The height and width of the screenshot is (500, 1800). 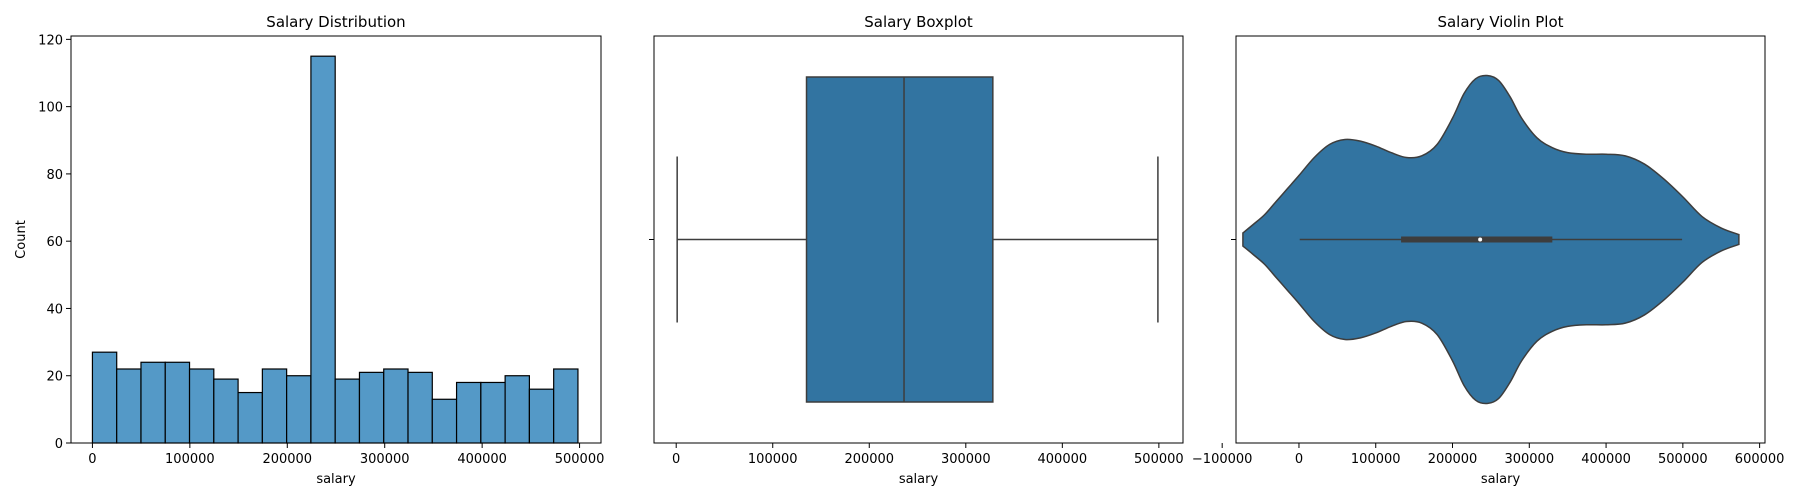 I want to click on y-tick-label: 0, so click(x=59, y=444).